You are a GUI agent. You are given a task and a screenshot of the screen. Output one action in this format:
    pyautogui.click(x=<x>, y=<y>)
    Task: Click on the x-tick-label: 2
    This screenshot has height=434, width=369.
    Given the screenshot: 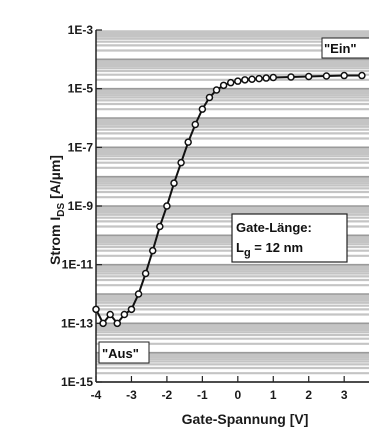 What is the action you would take?
    pyautogui.click(x=308, y=395)
    